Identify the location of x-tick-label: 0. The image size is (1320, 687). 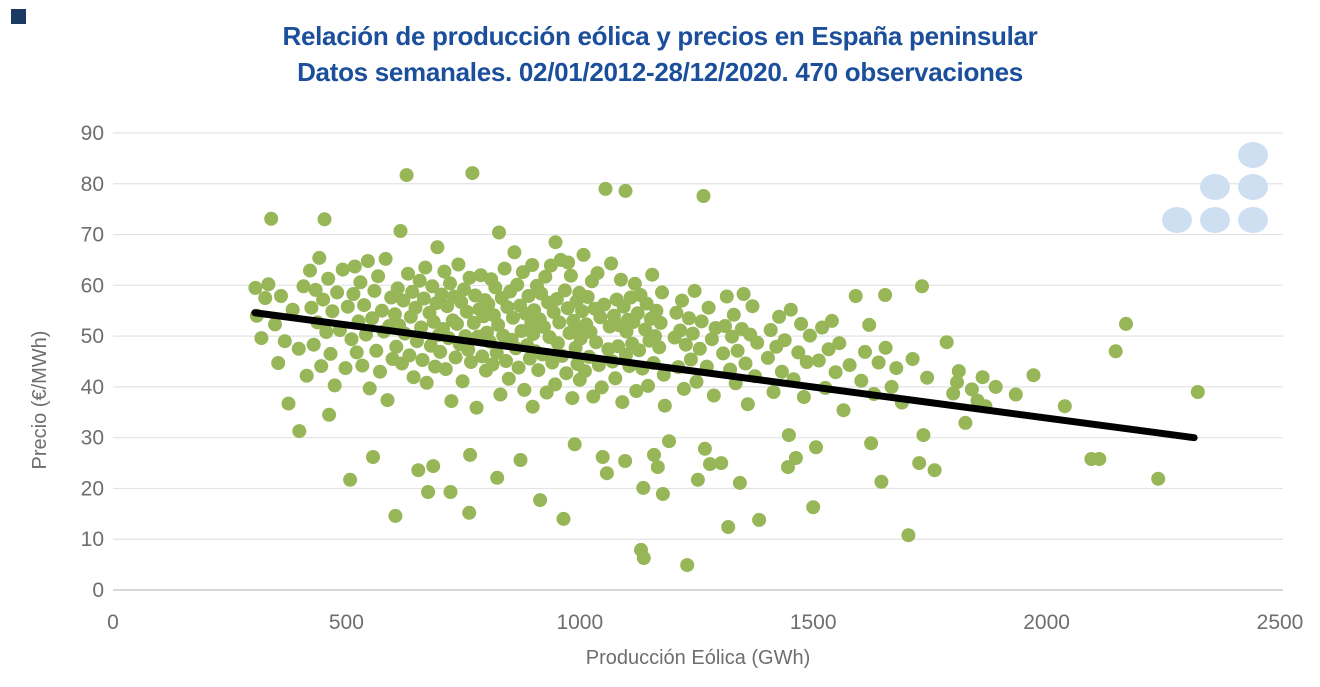
(113, 622).